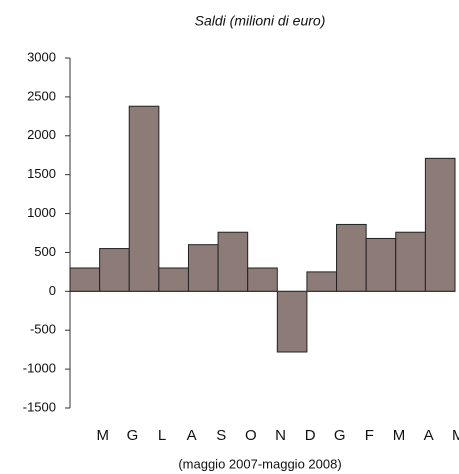 This screenshot has height=474, width=459. Describe the element at coordinates (162, 435) in the screenshot. I see `x-tick-label: L` at that location.